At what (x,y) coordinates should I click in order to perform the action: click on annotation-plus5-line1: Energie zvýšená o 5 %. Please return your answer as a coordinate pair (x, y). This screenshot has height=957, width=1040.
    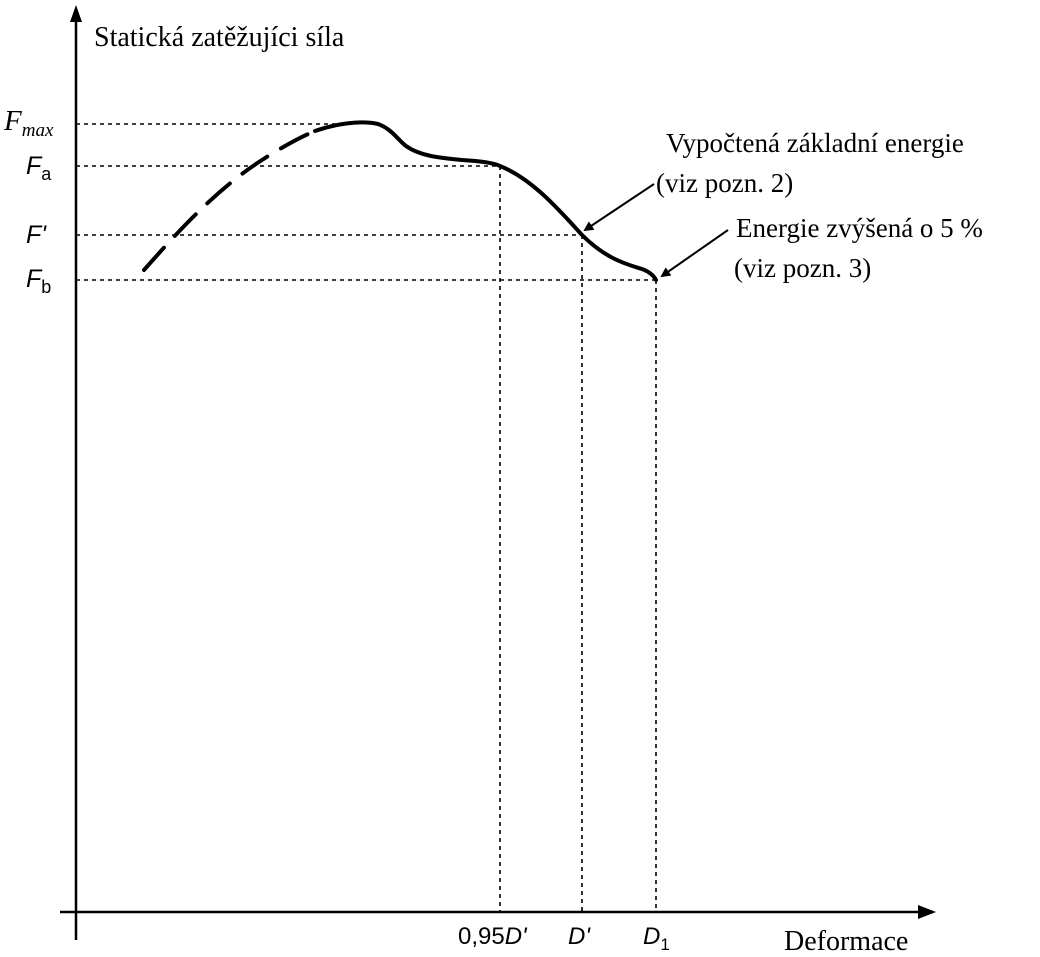
    Looking at the image, I should click on (859, 228).